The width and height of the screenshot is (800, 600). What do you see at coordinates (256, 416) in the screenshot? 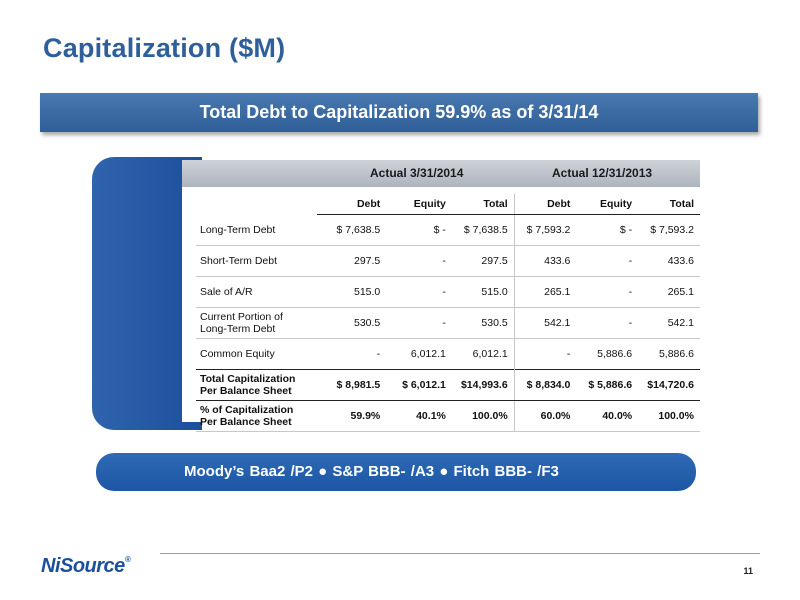
I see `row-label: % of Capitalization Per Balance Sheet` at bounding box center [256, 416].